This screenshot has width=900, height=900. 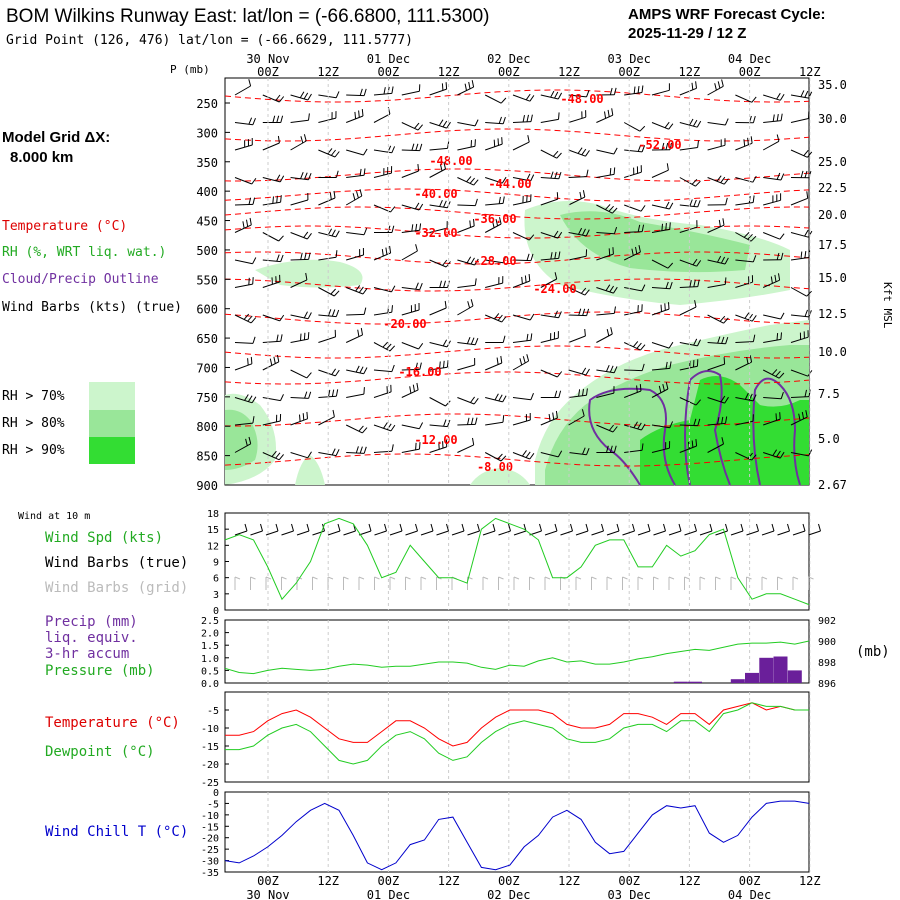 I want to click on temperature-contour-label: -32.00, so click(x=435, y=233).